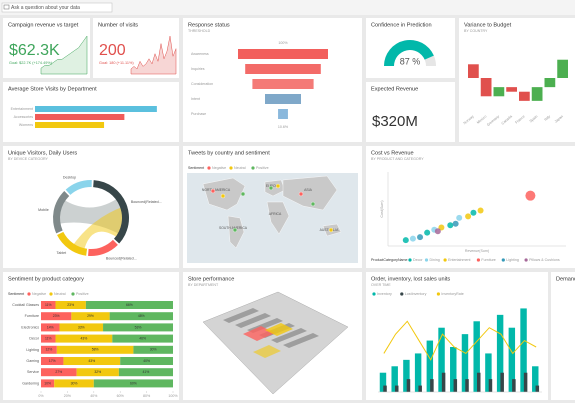  Describe the element at coordinates (30, 327) in the screenshot. I see `y-tick-label: Electronics` at that location.